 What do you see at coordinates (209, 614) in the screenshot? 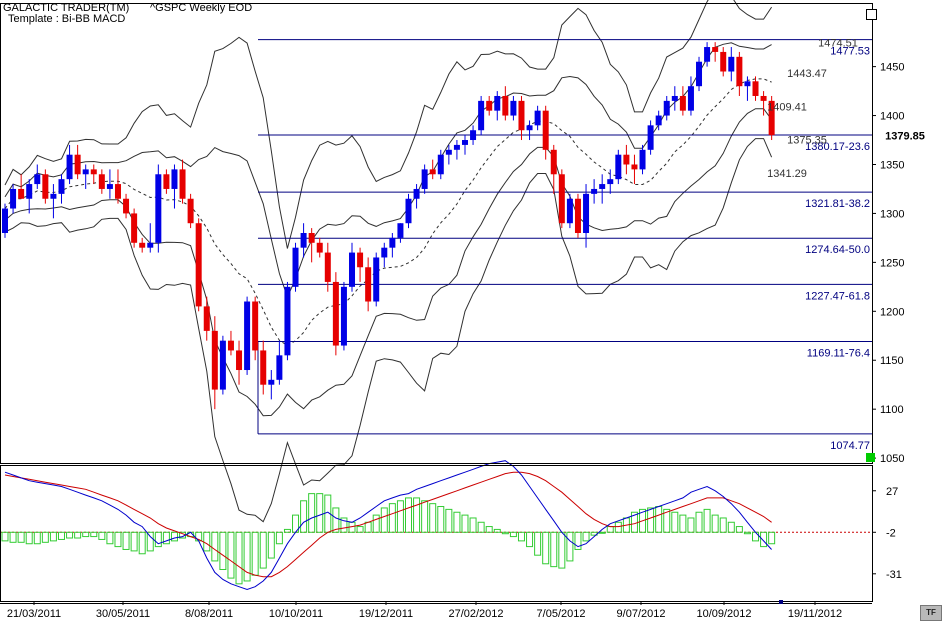
I see `x-tick-label: 8/08/2011` at bounding box center [209, 614].